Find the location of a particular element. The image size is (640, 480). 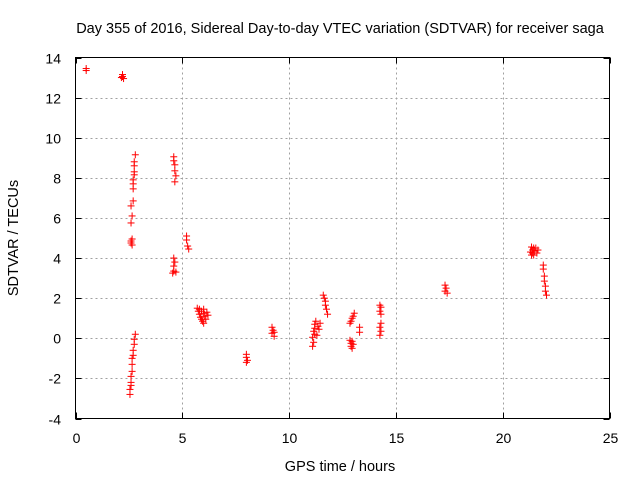

y-tick-label: 4 is located at coordinates (57, 259).